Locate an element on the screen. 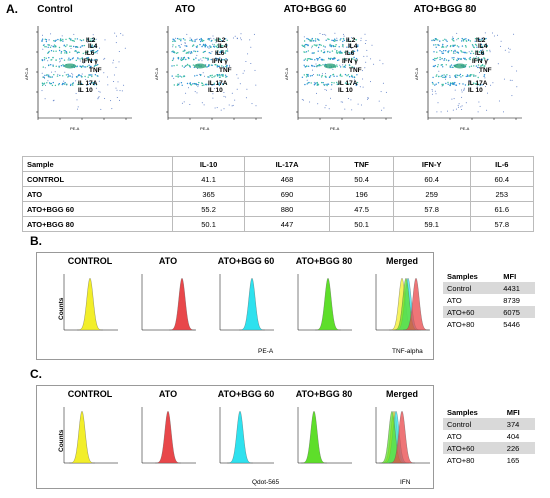  population-label: IL 17A is located at coordinates (218, 83).